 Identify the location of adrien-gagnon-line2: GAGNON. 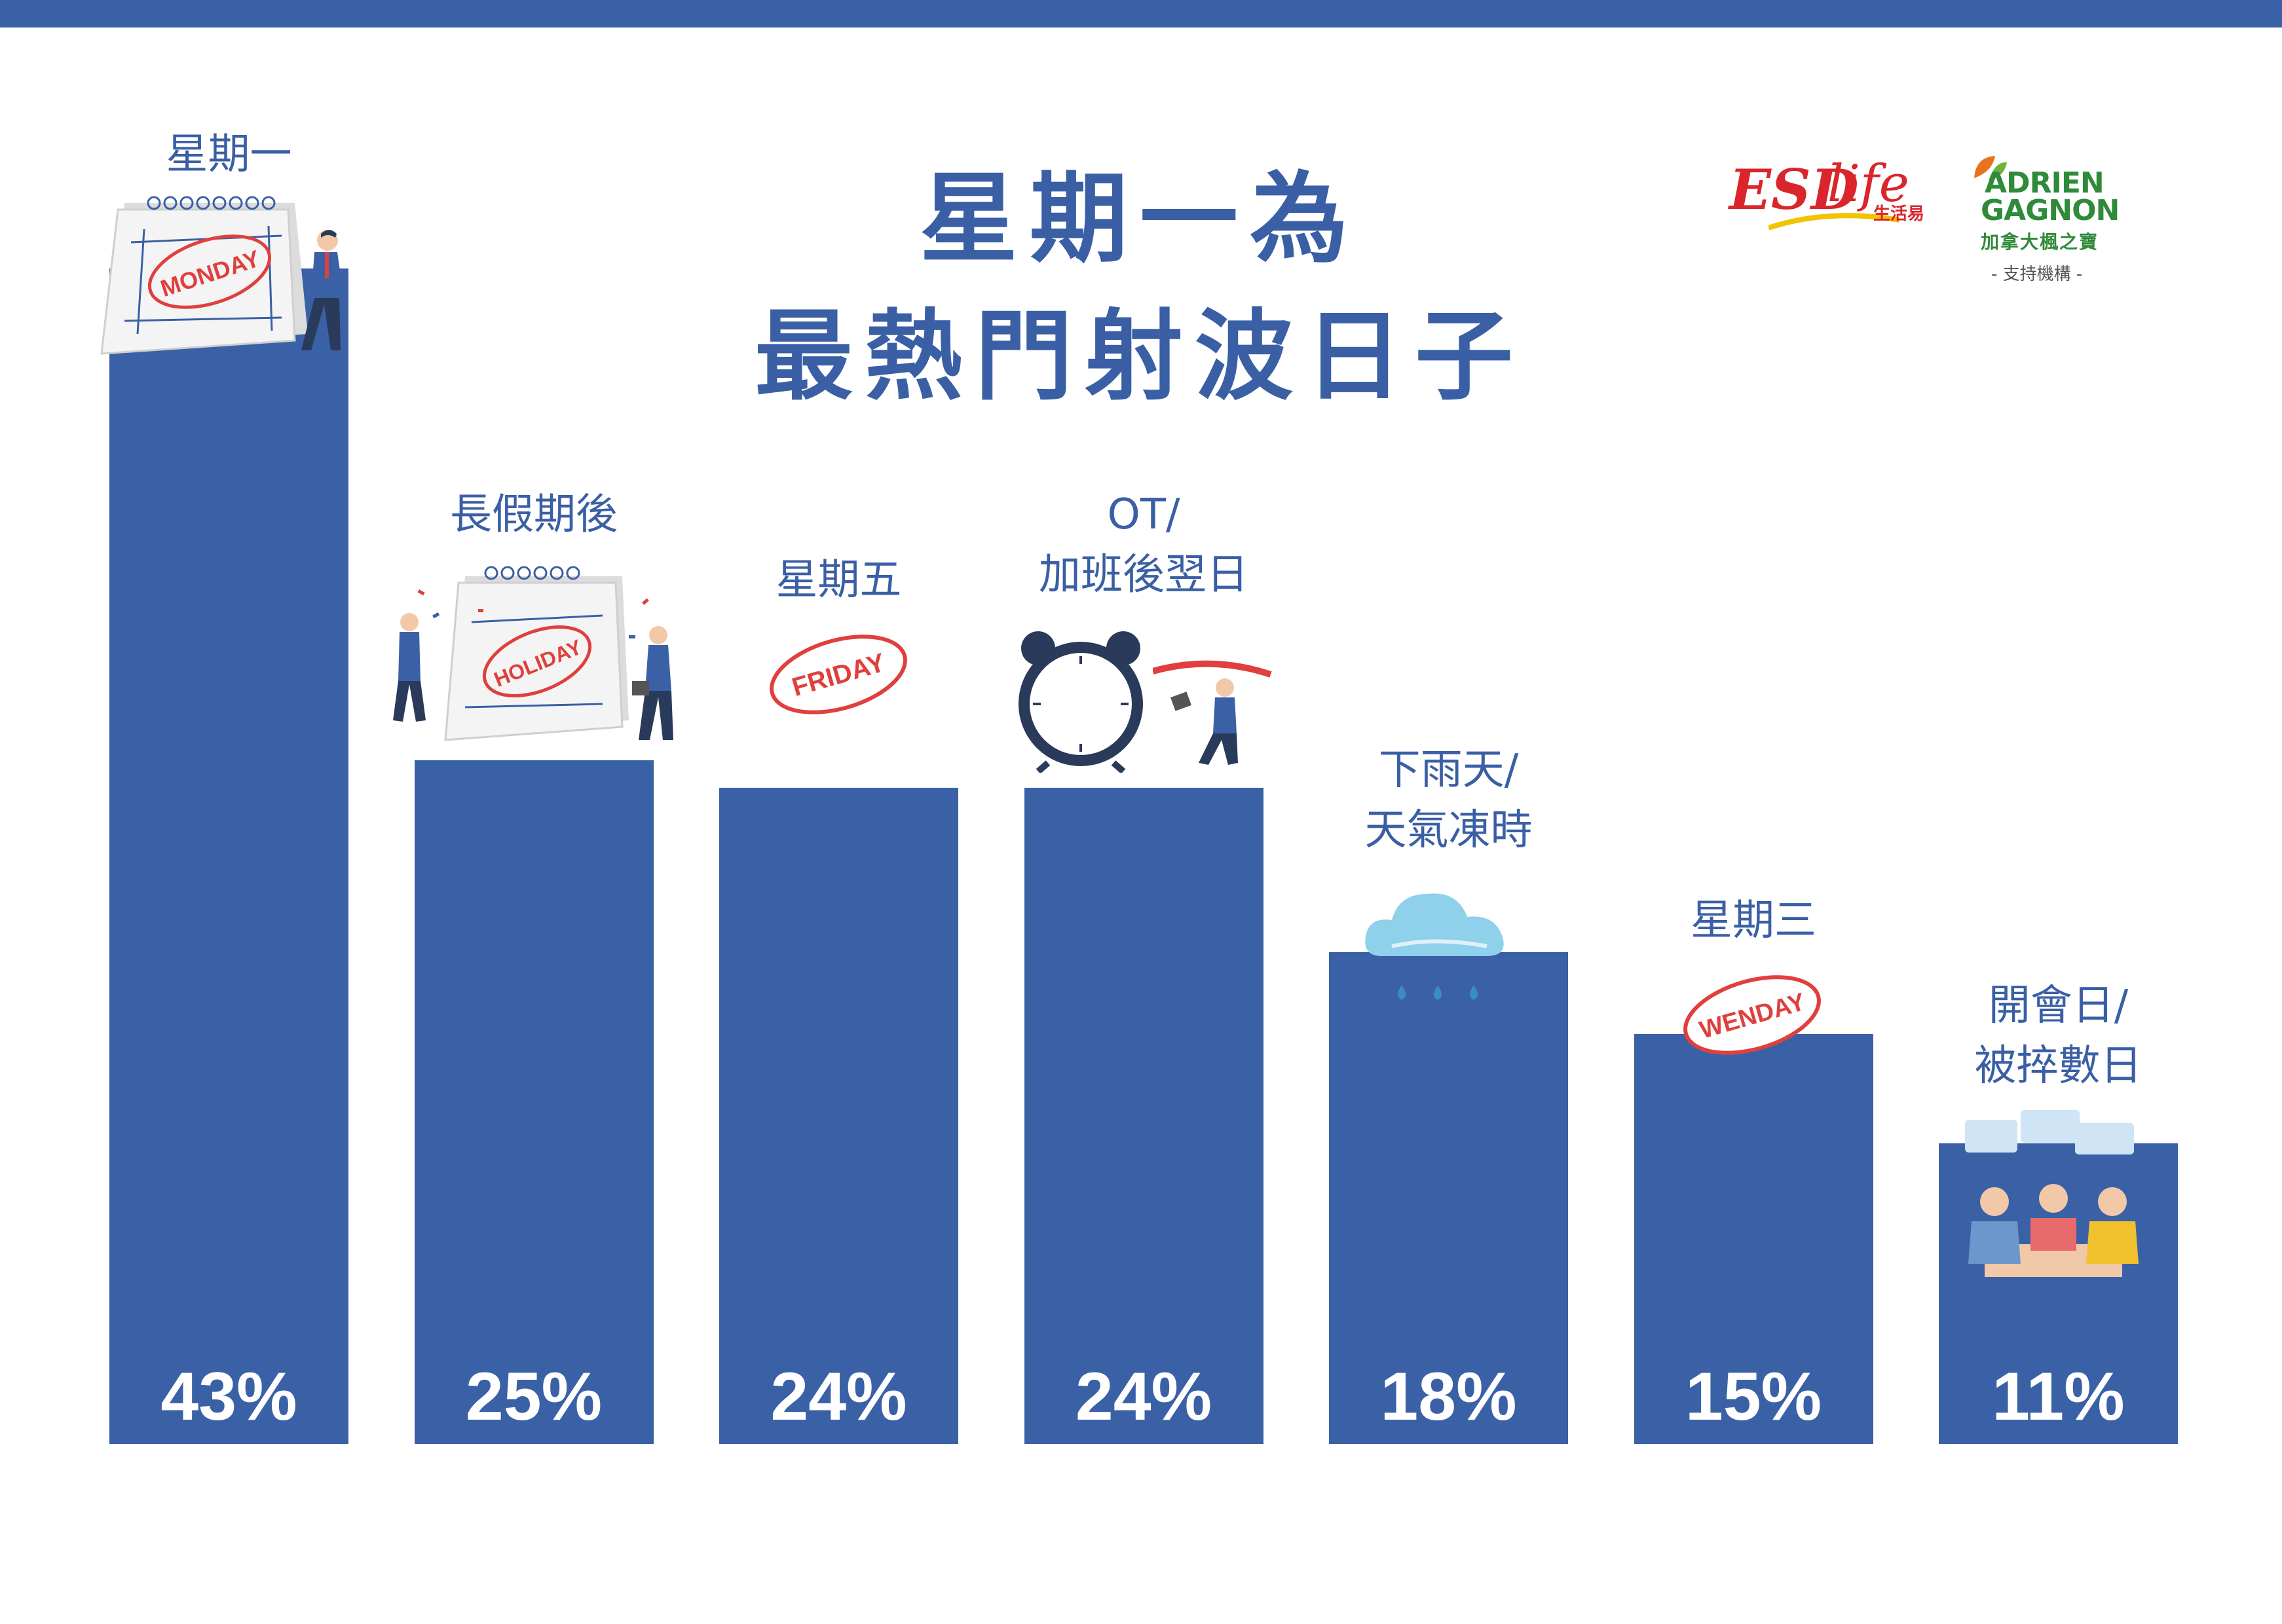
(2050, 210).